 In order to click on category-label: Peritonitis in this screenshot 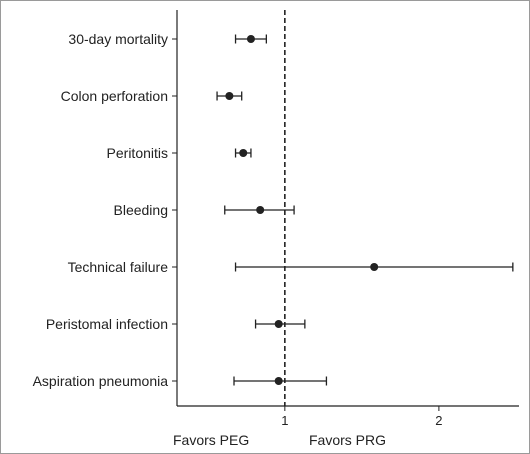, I will do `click(137, 153)`.